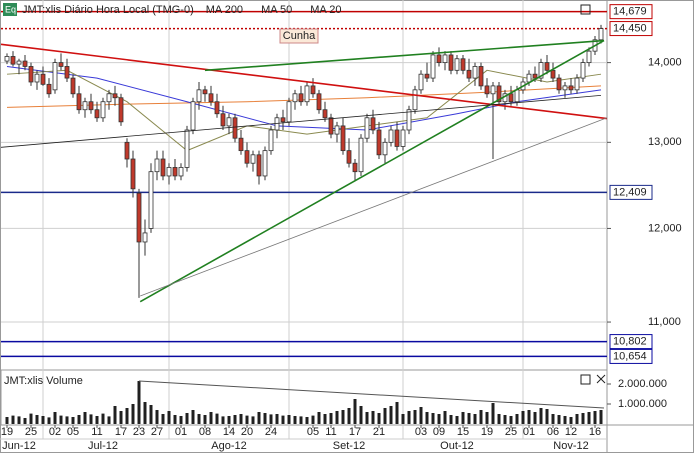 This screenshot has width=694, height=453. Describe the element at coordinates (665, 142) in the screenshot. I see `y-tick-label: 13,000` at that location.